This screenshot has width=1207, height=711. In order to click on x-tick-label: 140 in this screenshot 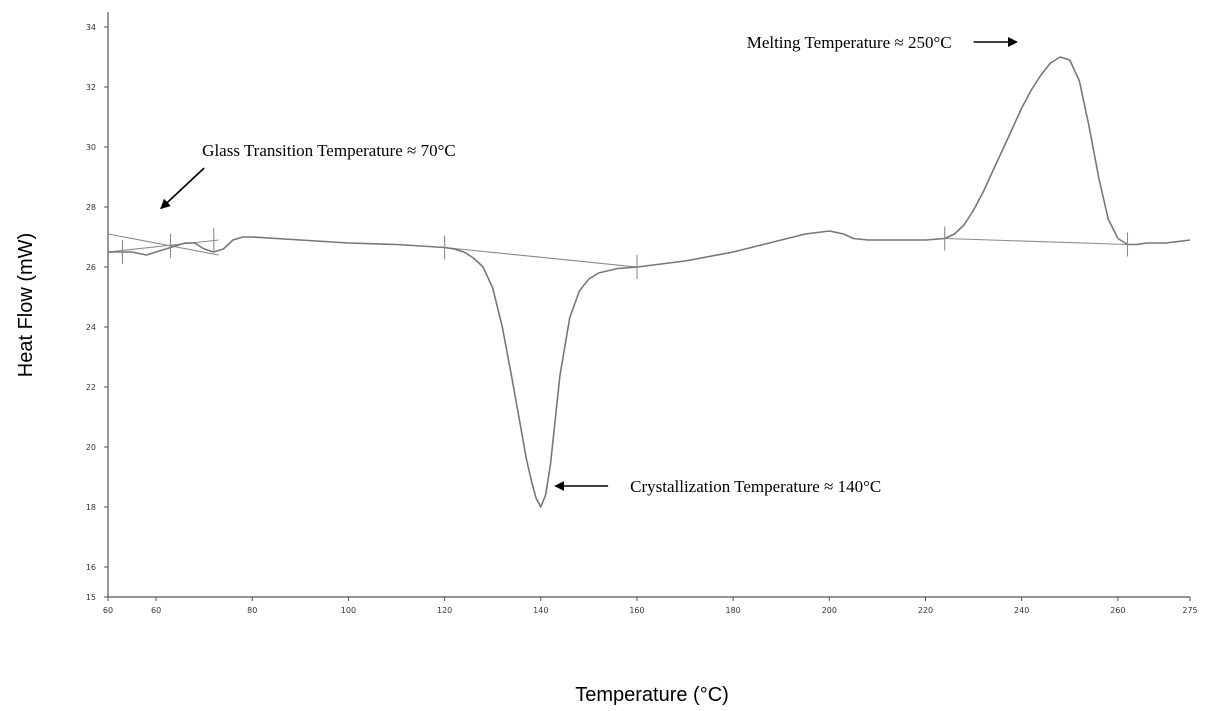, I will do `click(540, 610)`.